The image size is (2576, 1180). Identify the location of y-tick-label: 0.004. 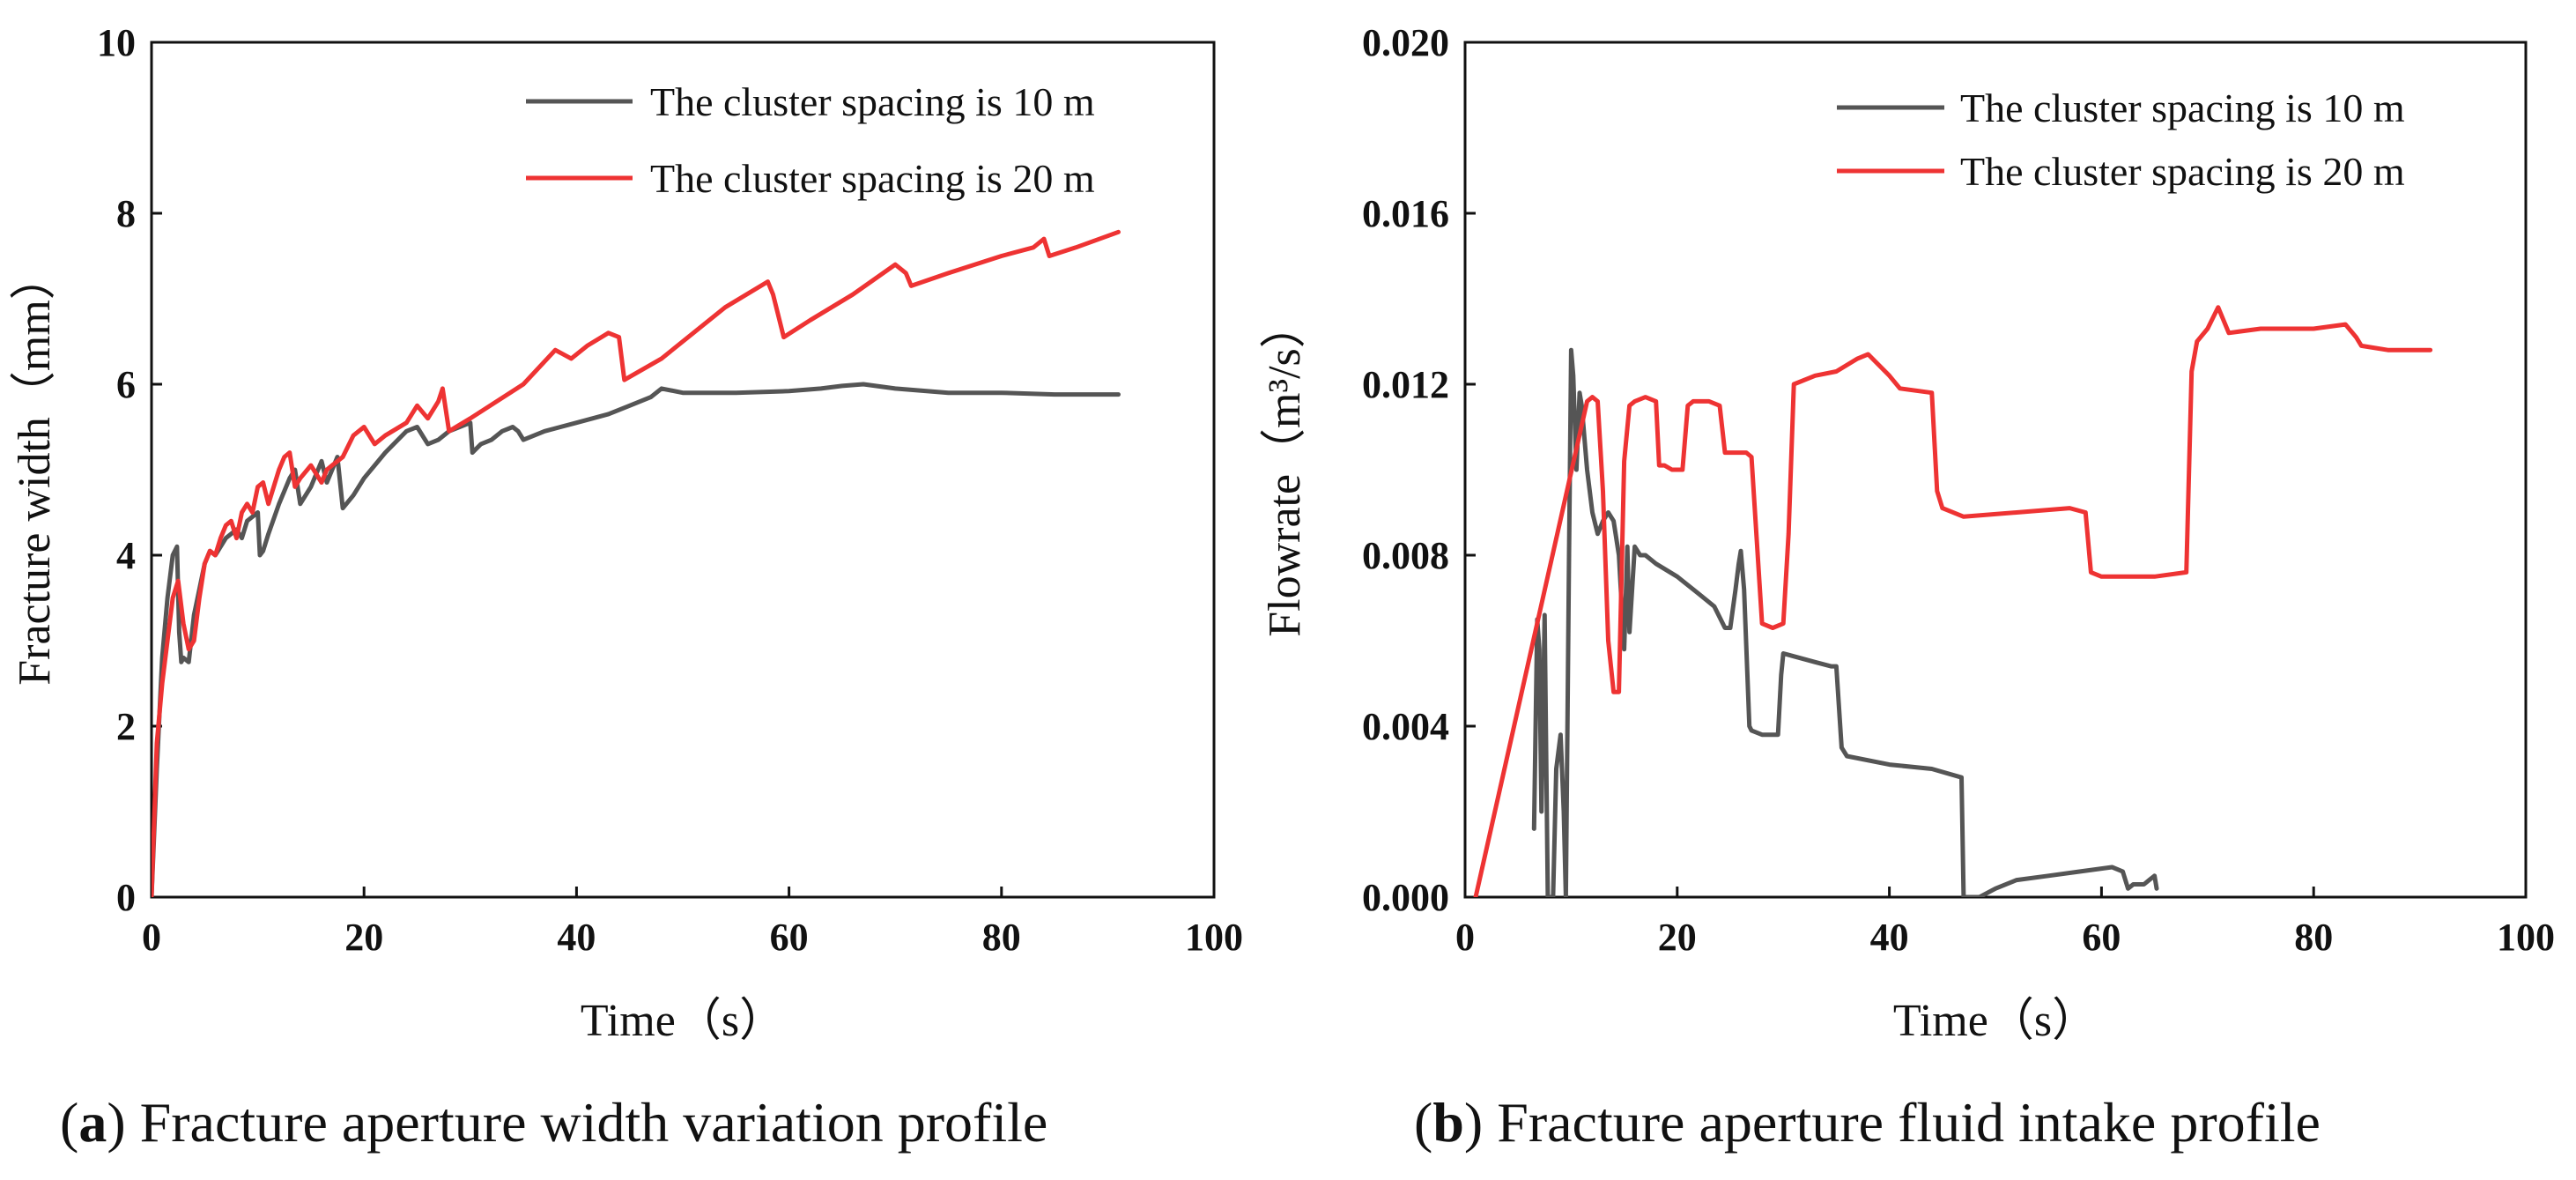
(1406, 726).